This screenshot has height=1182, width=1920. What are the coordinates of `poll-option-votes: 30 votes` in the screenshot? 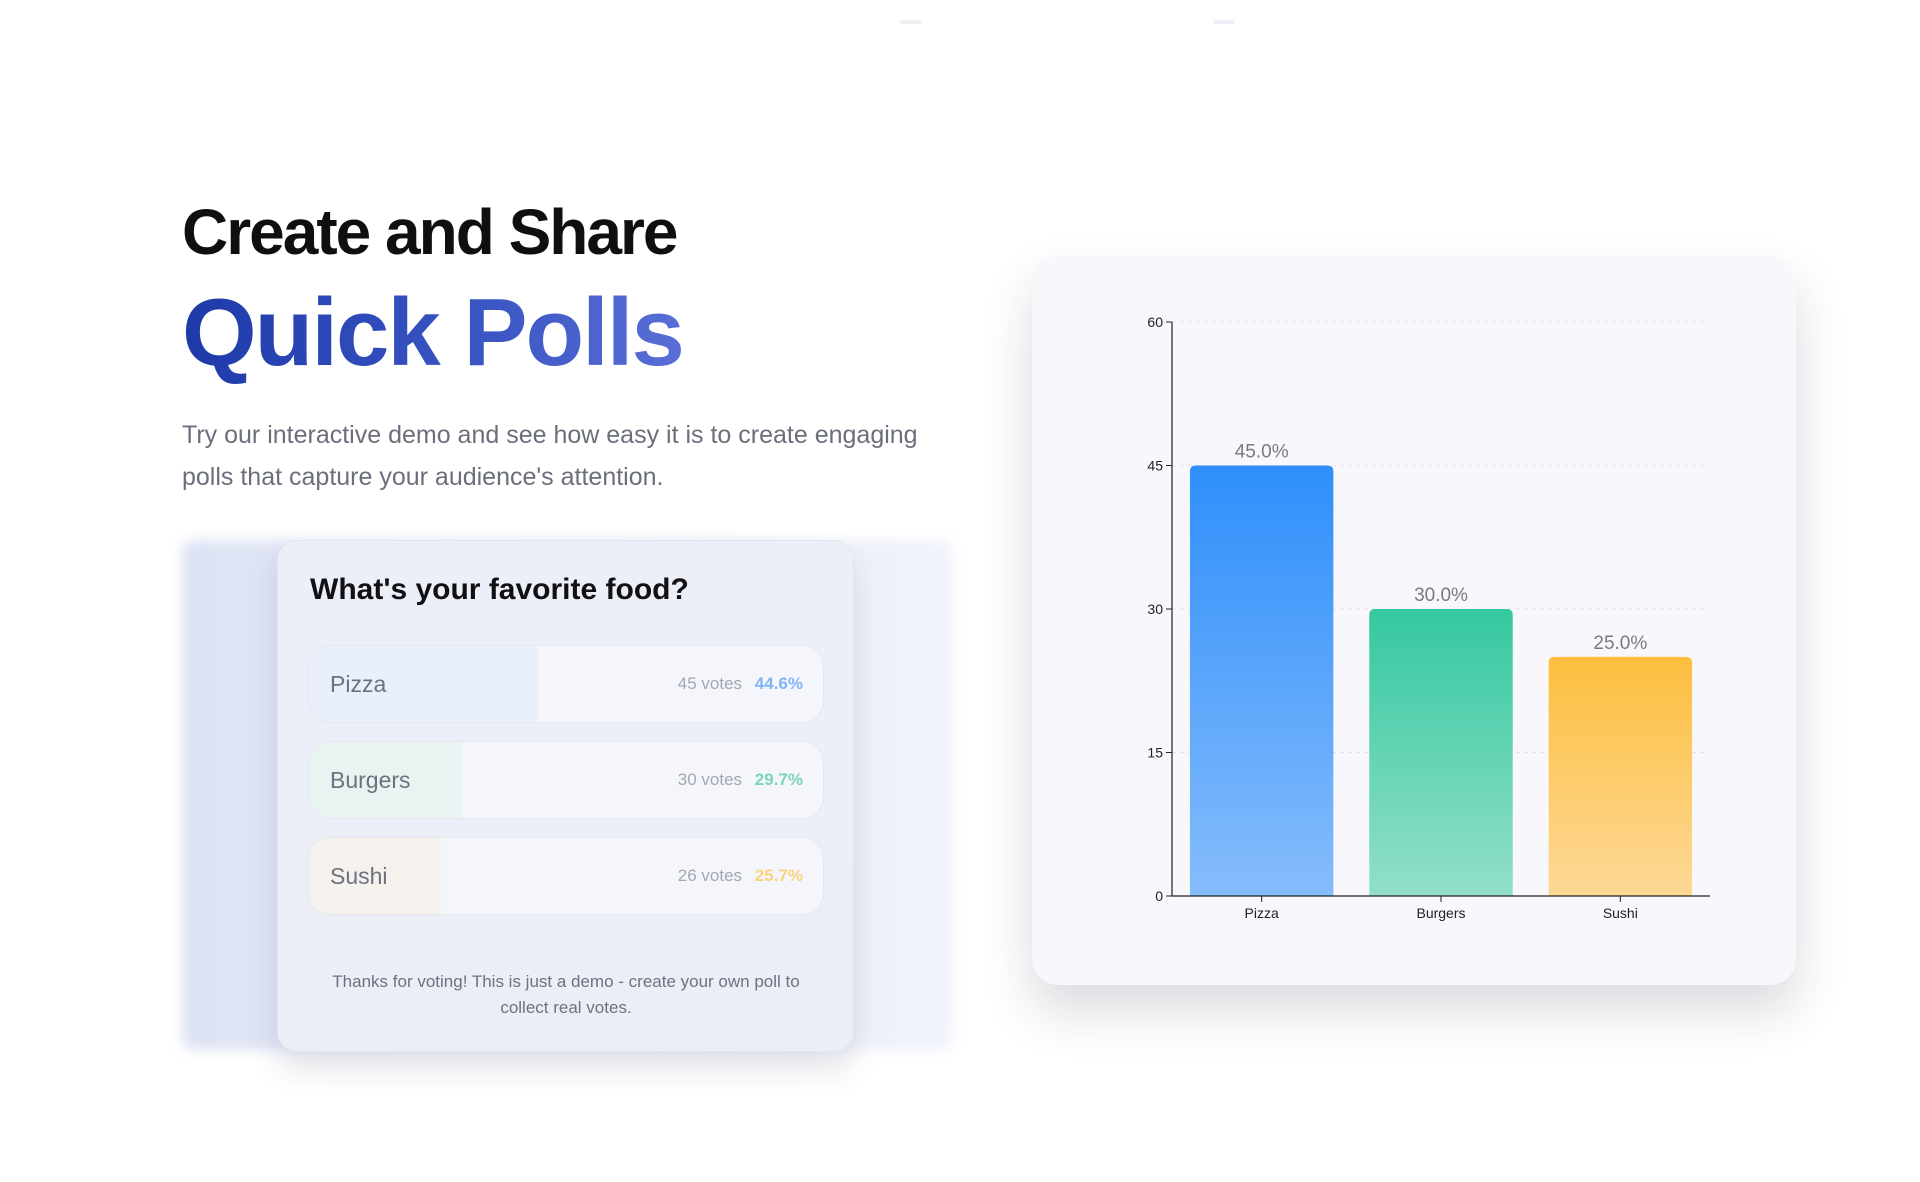 It's located at (710, 779).